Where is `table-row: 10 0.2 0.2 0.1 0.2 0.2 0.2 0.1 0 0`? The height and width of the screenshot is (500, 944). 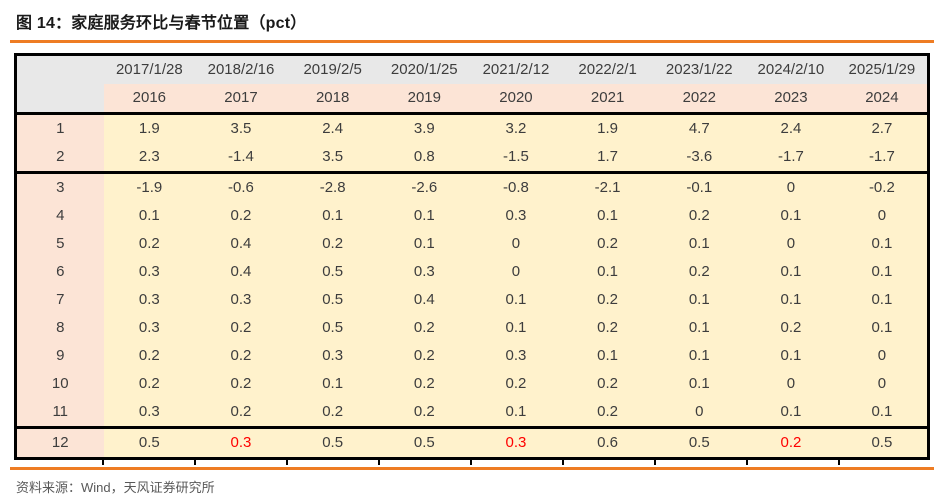 table-row: 10 0.2 0.2 0.1 0.2 0.2 0.2 0.1 0 0 is located at coordinates (472, 384).